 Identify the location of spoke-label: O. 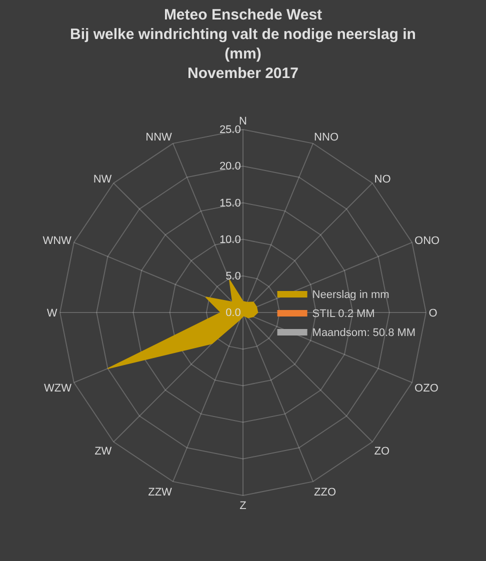
(433, 313).